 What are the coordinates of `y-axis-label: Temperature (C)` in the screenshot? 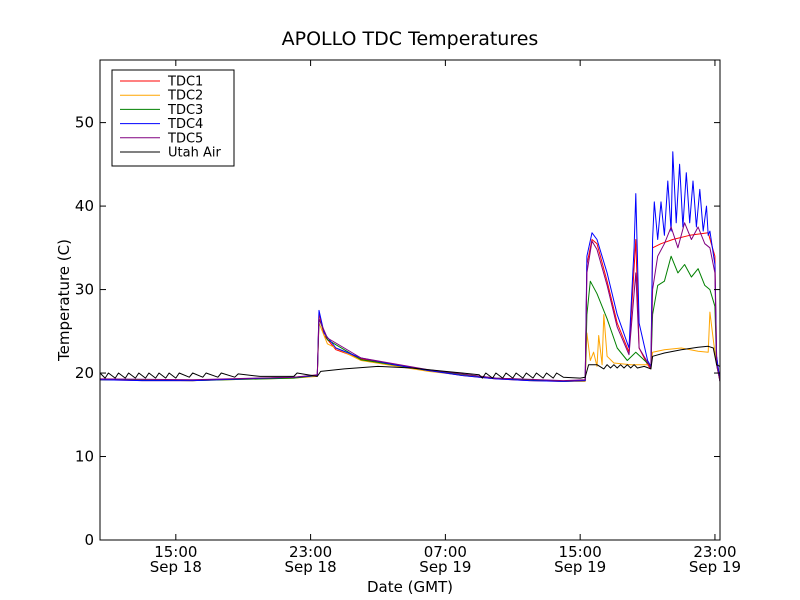 It's located at (64, 300).